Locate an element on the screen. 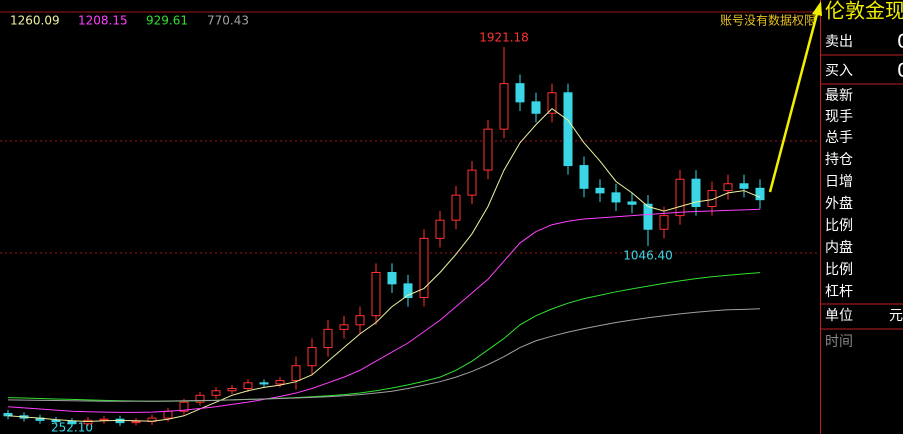 This screenshot has height=434, width=903. row-label: 日增 is located at coordinates (839, 182).